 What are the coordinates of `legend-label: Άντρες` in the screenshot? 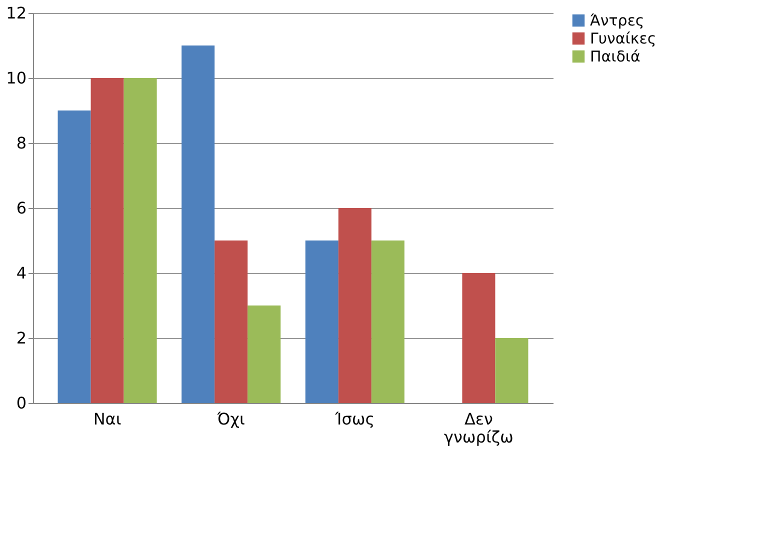 It's located at (617, 21).